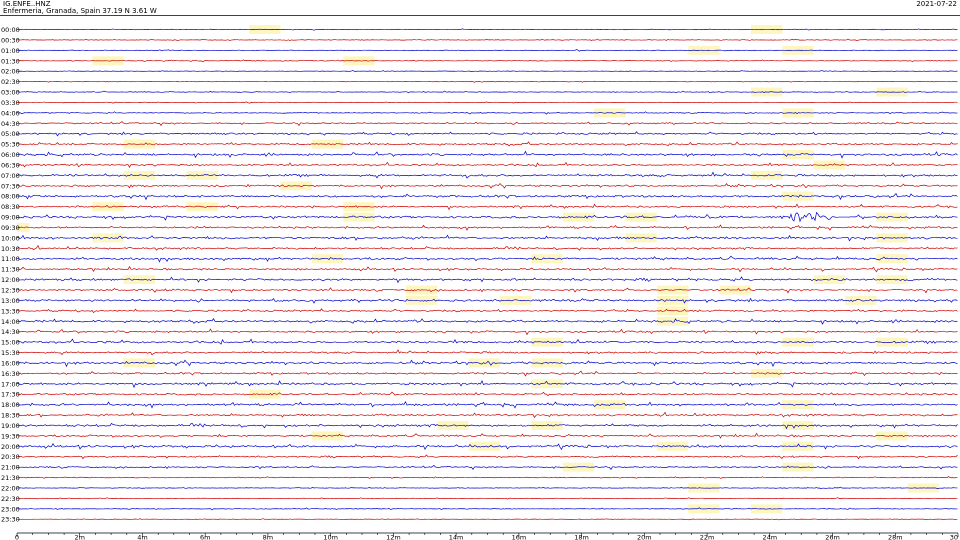  I want to click on trace-10:00, so click(487, 238).